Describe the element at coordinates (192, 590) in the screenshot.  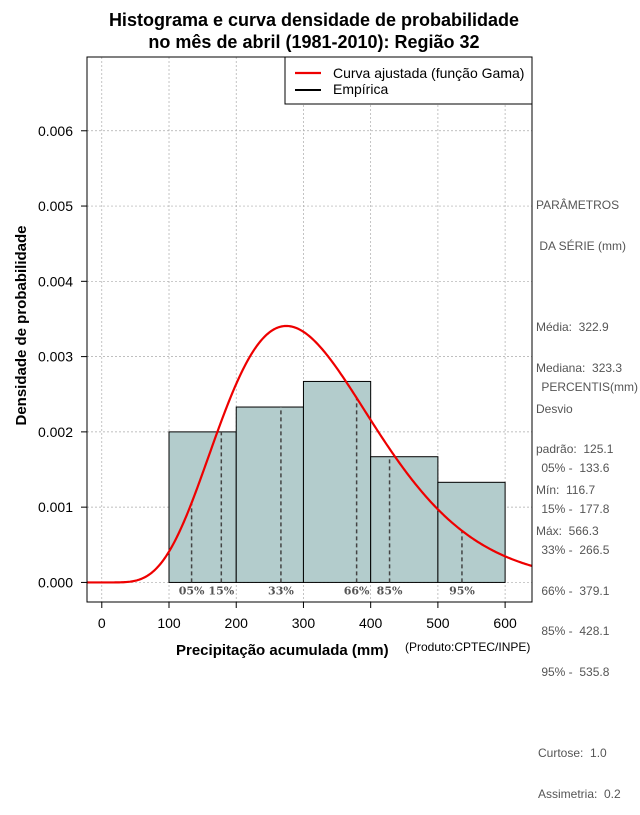
I see `percentile-label: 05%` at that location.